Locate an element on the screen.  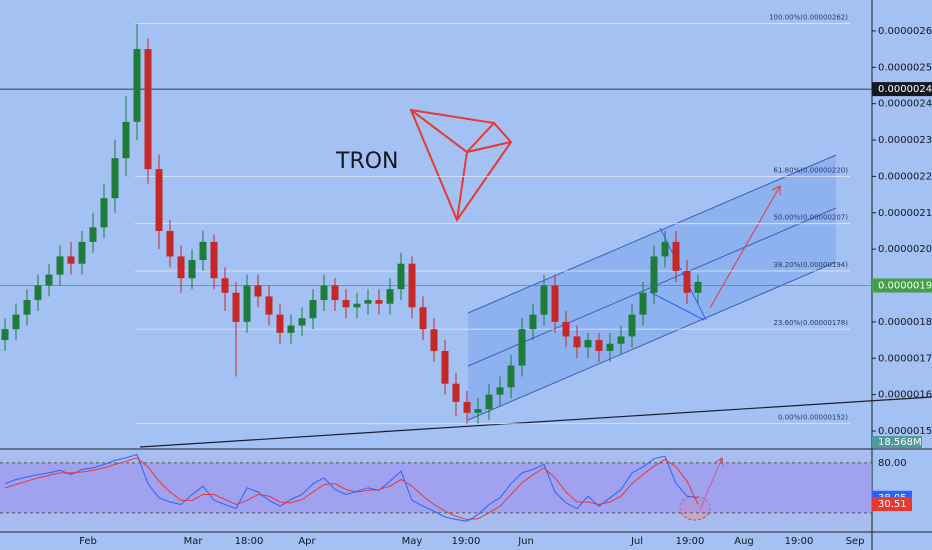
fib-label: 50.00%(0.00000207) is located at coordinates (811, 218).